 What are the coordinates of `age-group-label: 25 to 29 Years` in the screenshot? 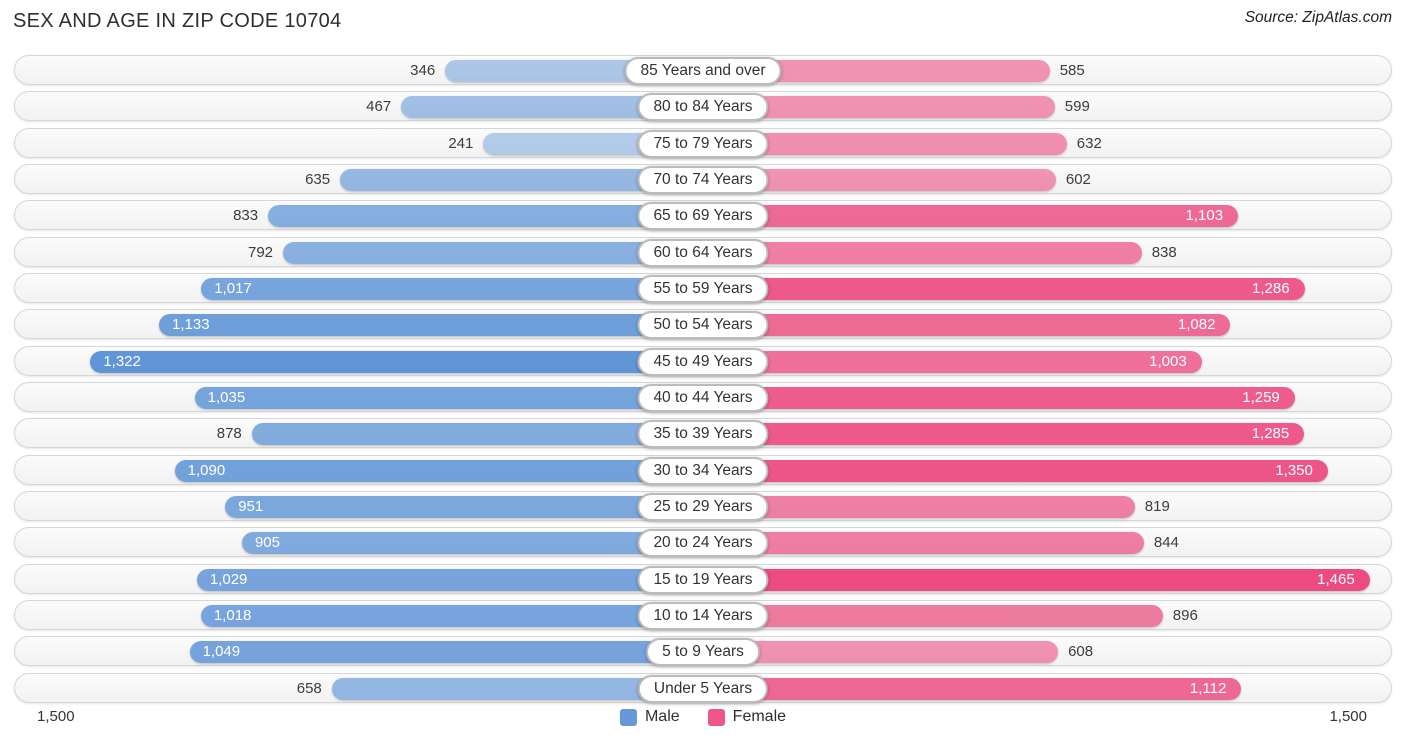 It's located at (703, 506).